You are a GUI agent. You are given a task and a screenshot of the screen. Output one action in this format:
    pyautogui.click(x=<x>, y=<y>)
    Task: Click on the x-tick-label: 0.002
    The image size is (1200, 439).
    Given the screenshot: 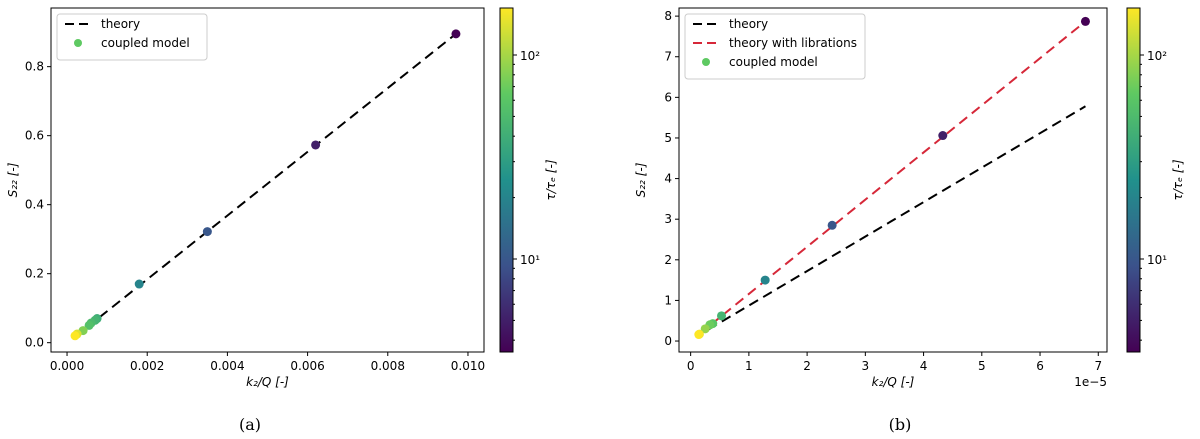 What is the action you would take?
    pyautogui.click(x=147, y=366)
    